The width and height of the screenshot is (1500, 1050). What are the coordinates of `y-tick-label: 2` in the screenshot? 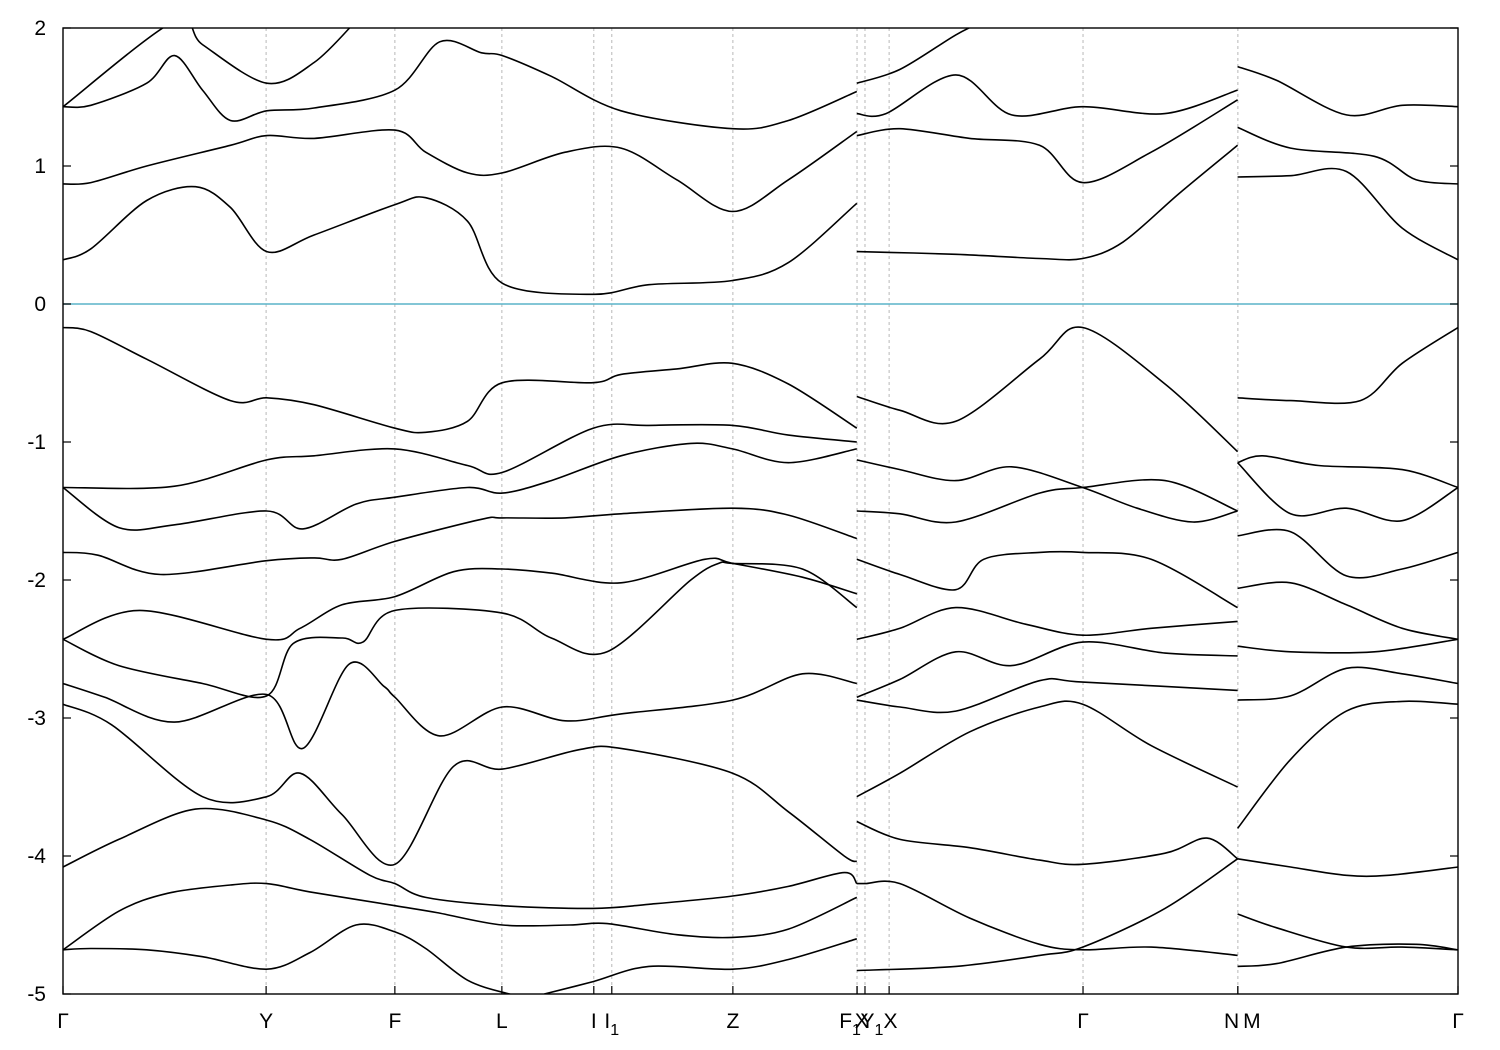 It's located at (40, 28).